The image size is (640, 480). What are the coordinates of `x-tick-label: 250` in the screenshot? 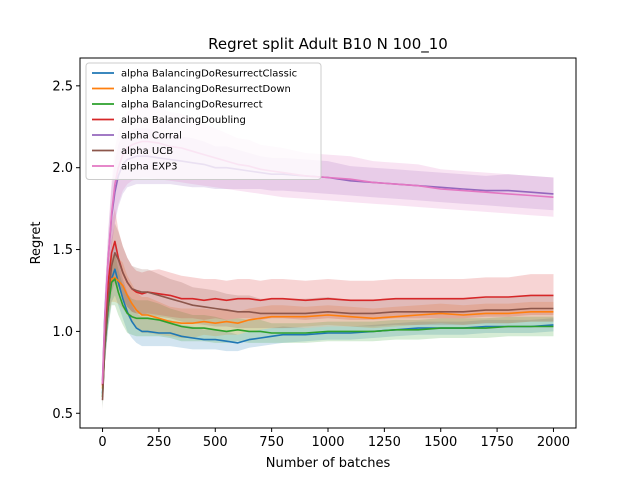 It's located at (158, 442).